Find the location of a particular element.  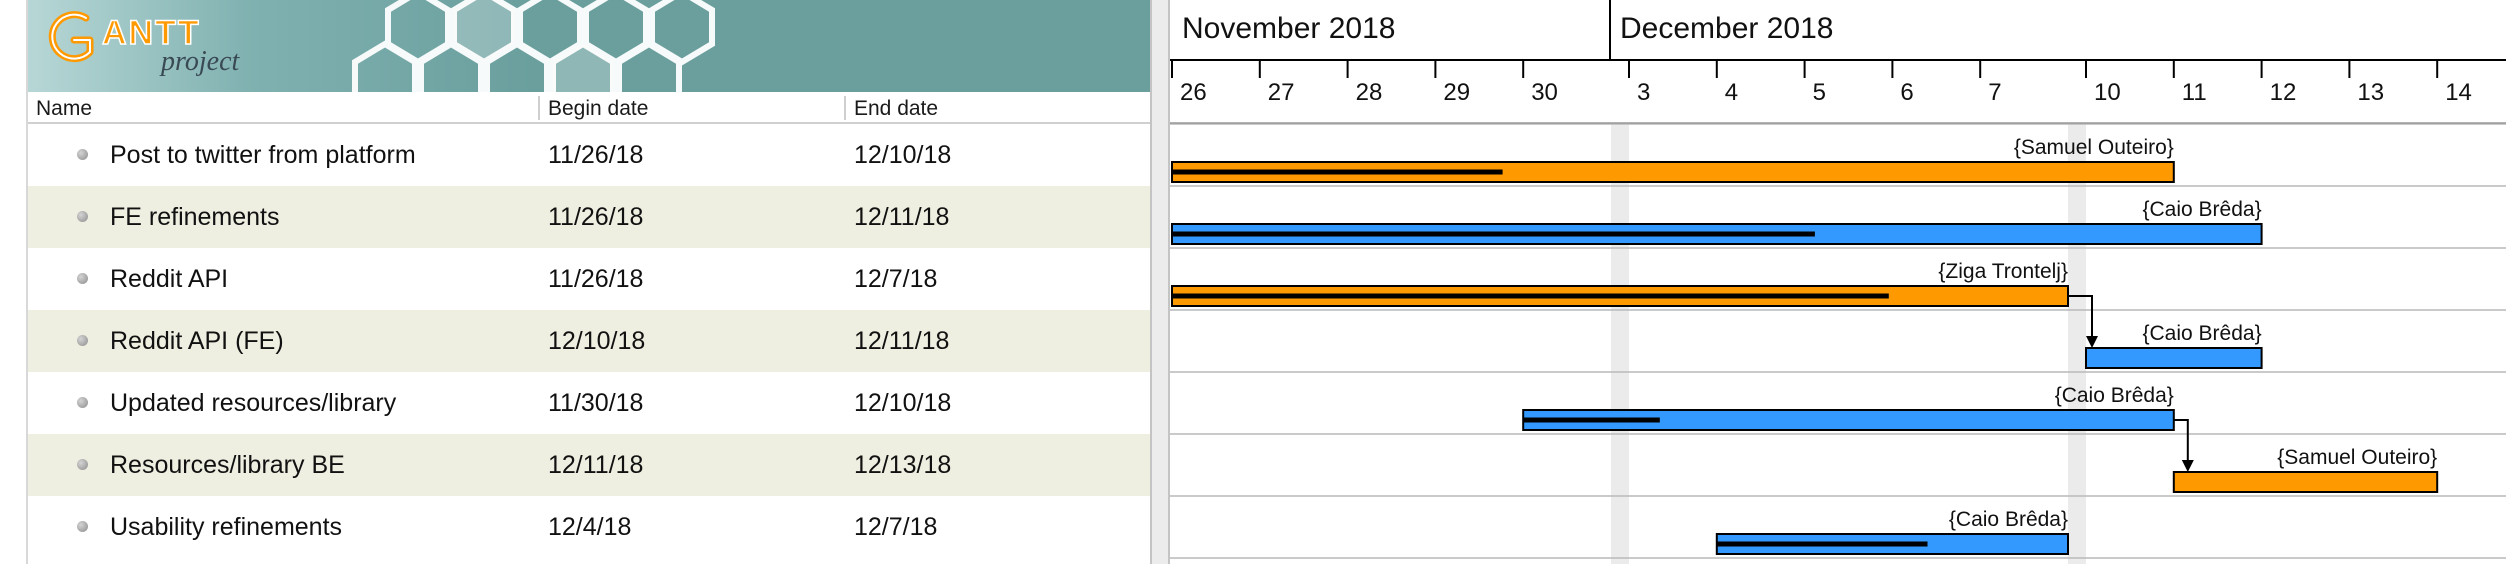

day-label: 6 is located at coordinates (1906, 92).